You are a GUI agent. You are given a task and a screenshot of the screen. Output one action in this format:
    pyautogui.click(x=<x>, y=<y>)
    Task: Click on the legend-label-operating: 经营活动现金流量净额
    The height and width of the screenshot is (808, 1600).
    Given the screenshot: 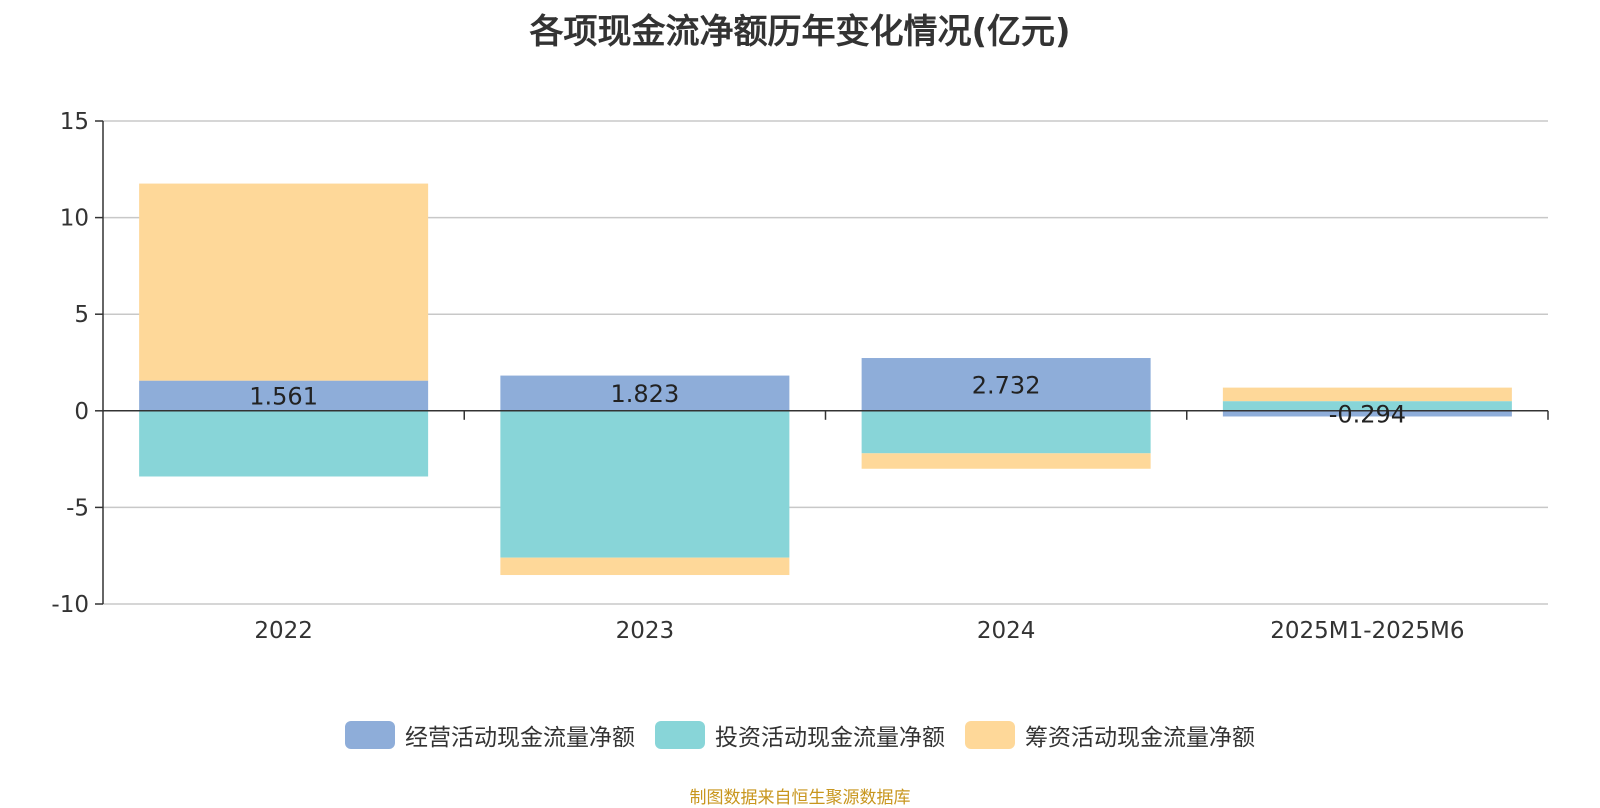 What is the action you would take?
    pyautogui.click(x=520, y=738)
    